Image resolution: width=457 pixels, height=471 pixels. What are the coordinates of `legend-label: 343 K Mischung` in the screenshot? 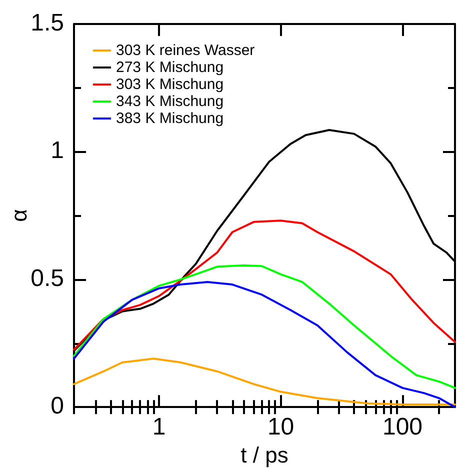 It's located at (170, 101).